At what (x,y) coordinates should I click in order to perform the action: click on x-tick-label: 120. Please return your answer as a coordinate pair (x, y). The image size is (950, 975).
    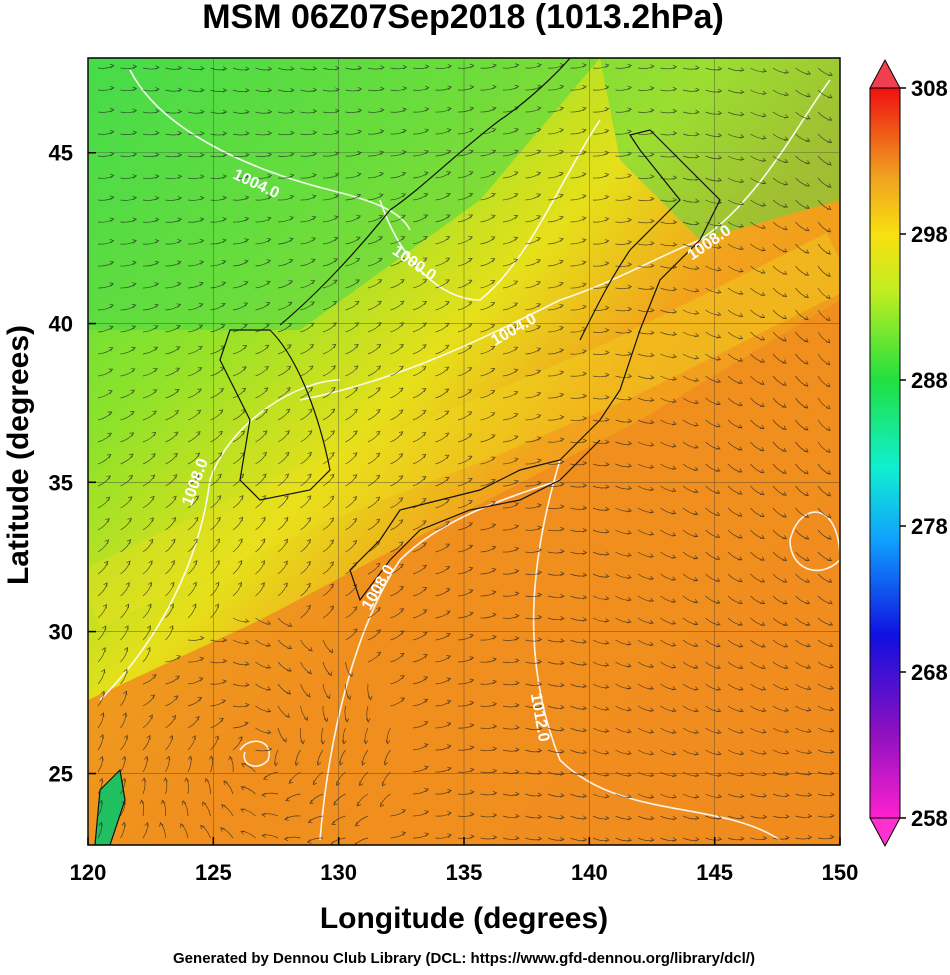
    Looking at the image, I should click on (88, 872).